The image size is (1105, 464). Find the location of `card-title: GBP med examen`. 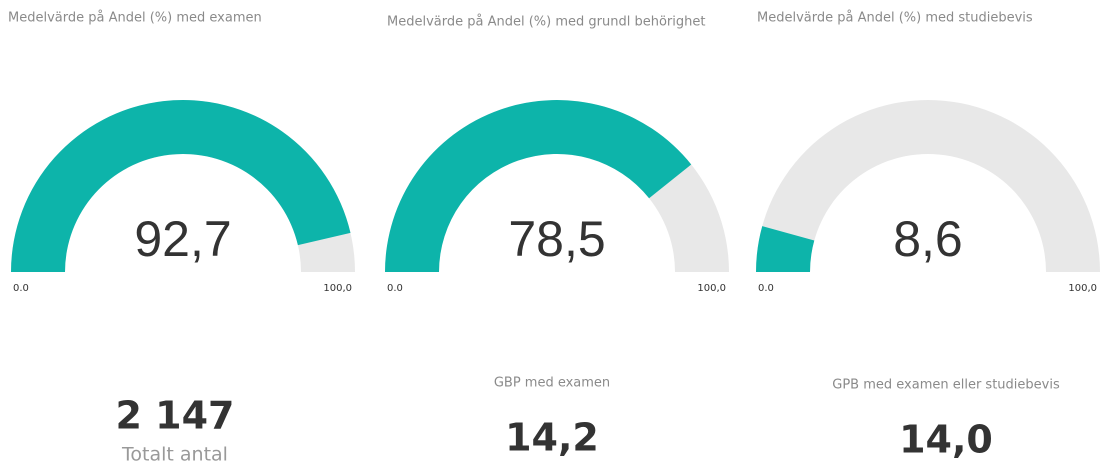

card-title: GBP med examen is located at coordinates (552, 383).